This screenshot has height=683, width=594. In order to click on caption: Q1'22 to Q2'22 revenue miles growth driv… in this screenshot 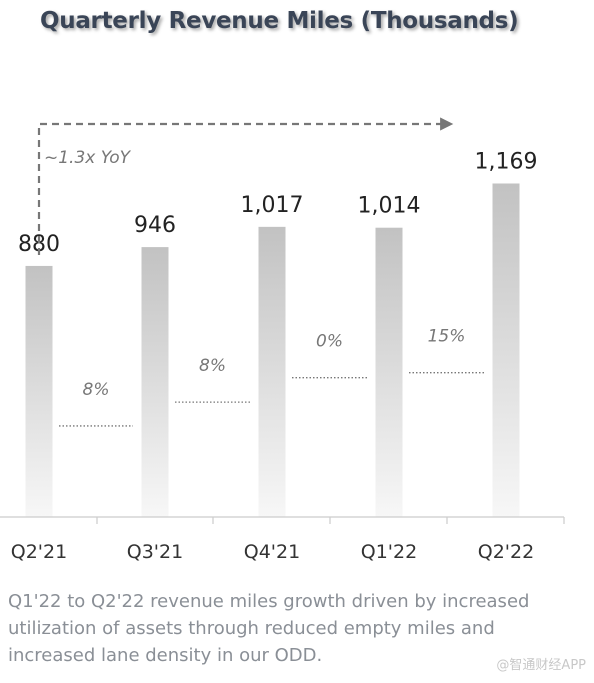, I will do `click(269, 628)`.